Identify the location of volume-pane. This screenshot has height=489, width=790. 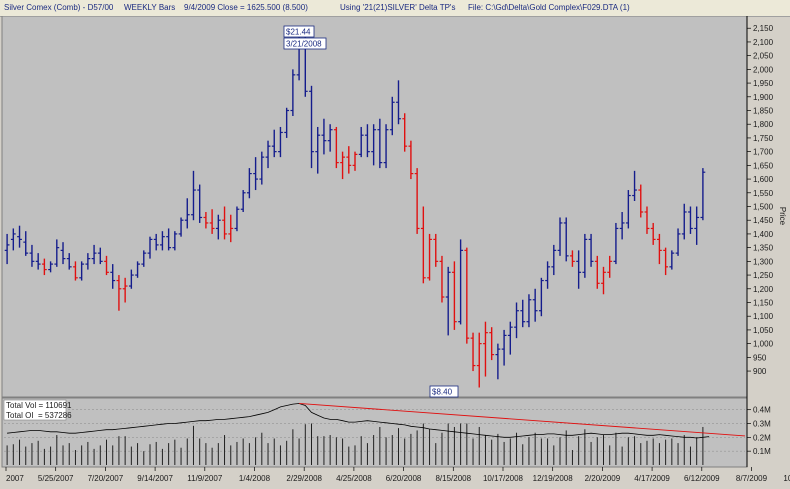
(374, 432).